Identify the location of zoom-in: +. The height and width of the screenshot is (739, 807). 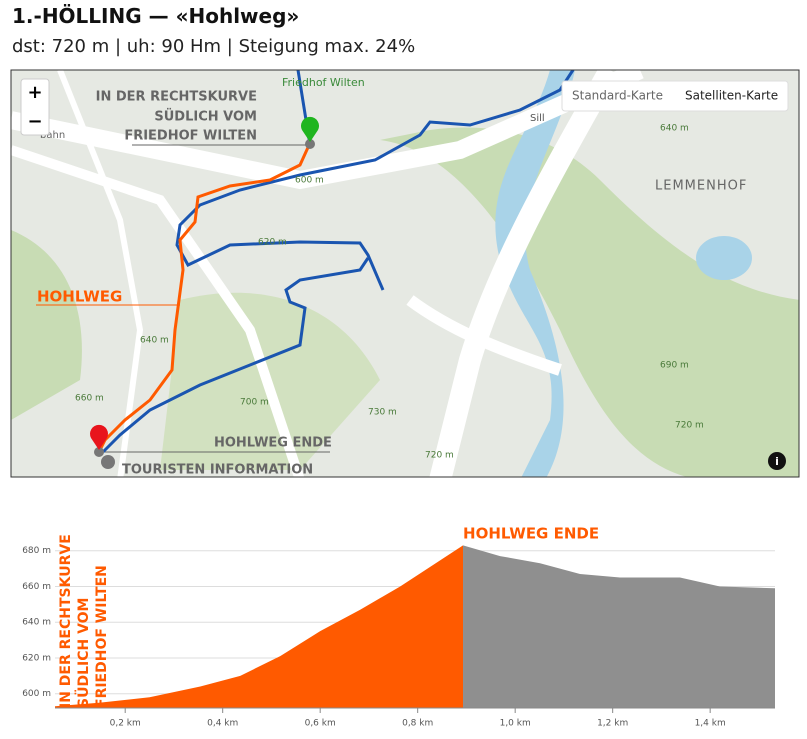
(34, 92).